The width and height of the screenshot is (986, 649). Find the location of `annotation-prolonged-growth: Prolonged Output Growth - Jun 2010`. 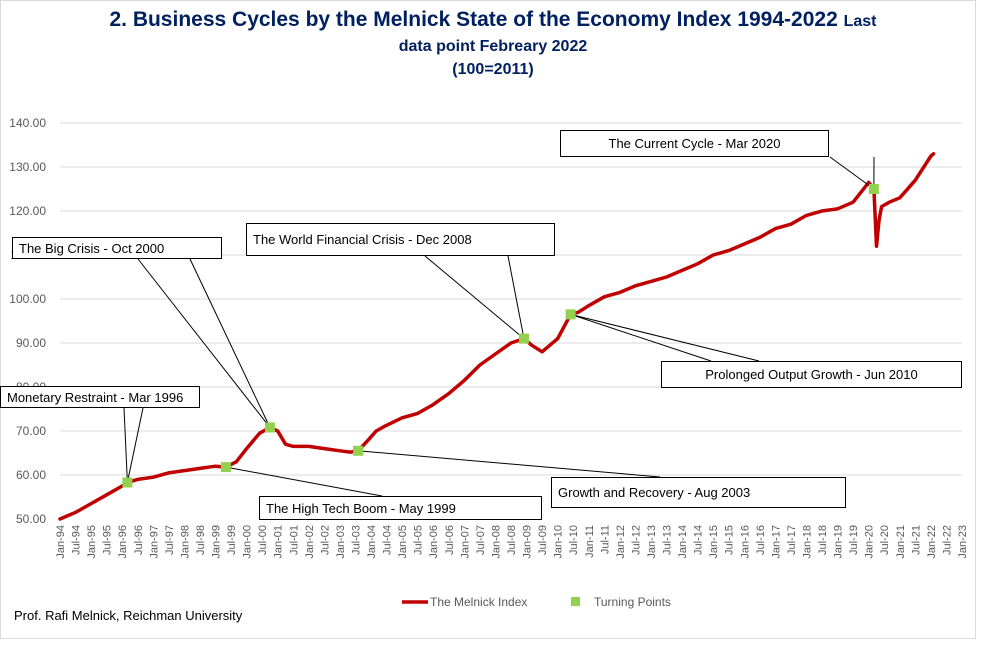

annotation-prolonged-growth: Prolonged Output Growth - Jun 2010 is located at coordinates (811, 374).